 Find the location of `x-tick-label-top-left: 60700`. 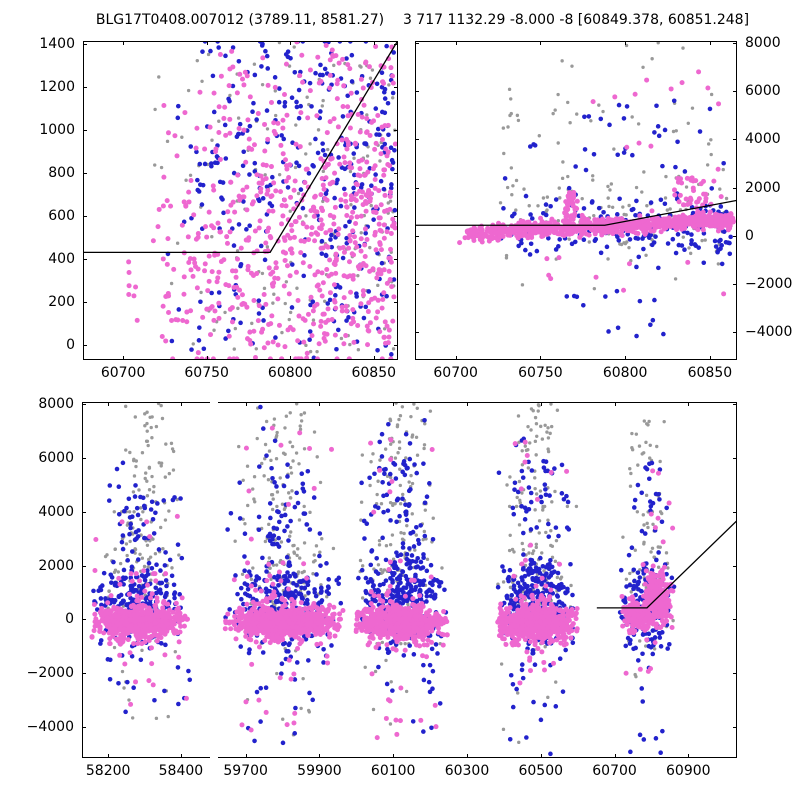

x-tick-label-top-left: 60700 is located at coordinates (123, 373).